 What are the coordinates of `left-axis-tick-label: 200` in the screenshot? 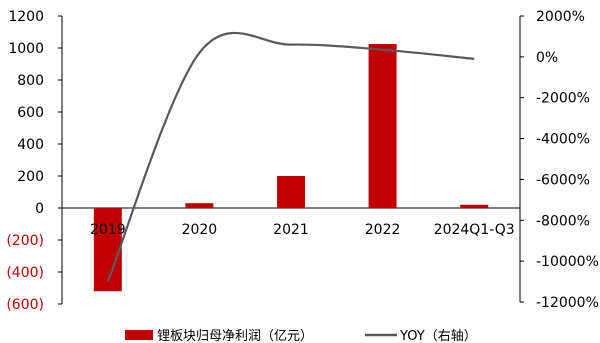 It's located at (30, 177).